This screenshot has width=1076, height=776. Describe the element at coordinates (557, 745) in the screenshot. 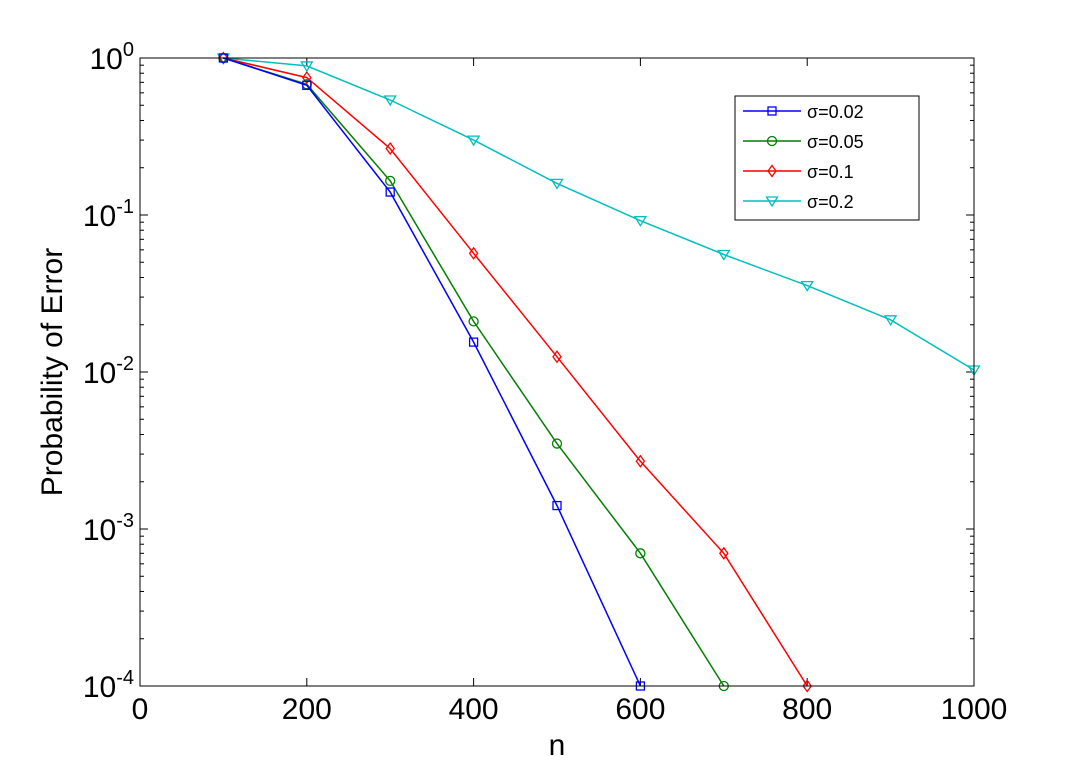

I see `x-axis-title: n` at that location.